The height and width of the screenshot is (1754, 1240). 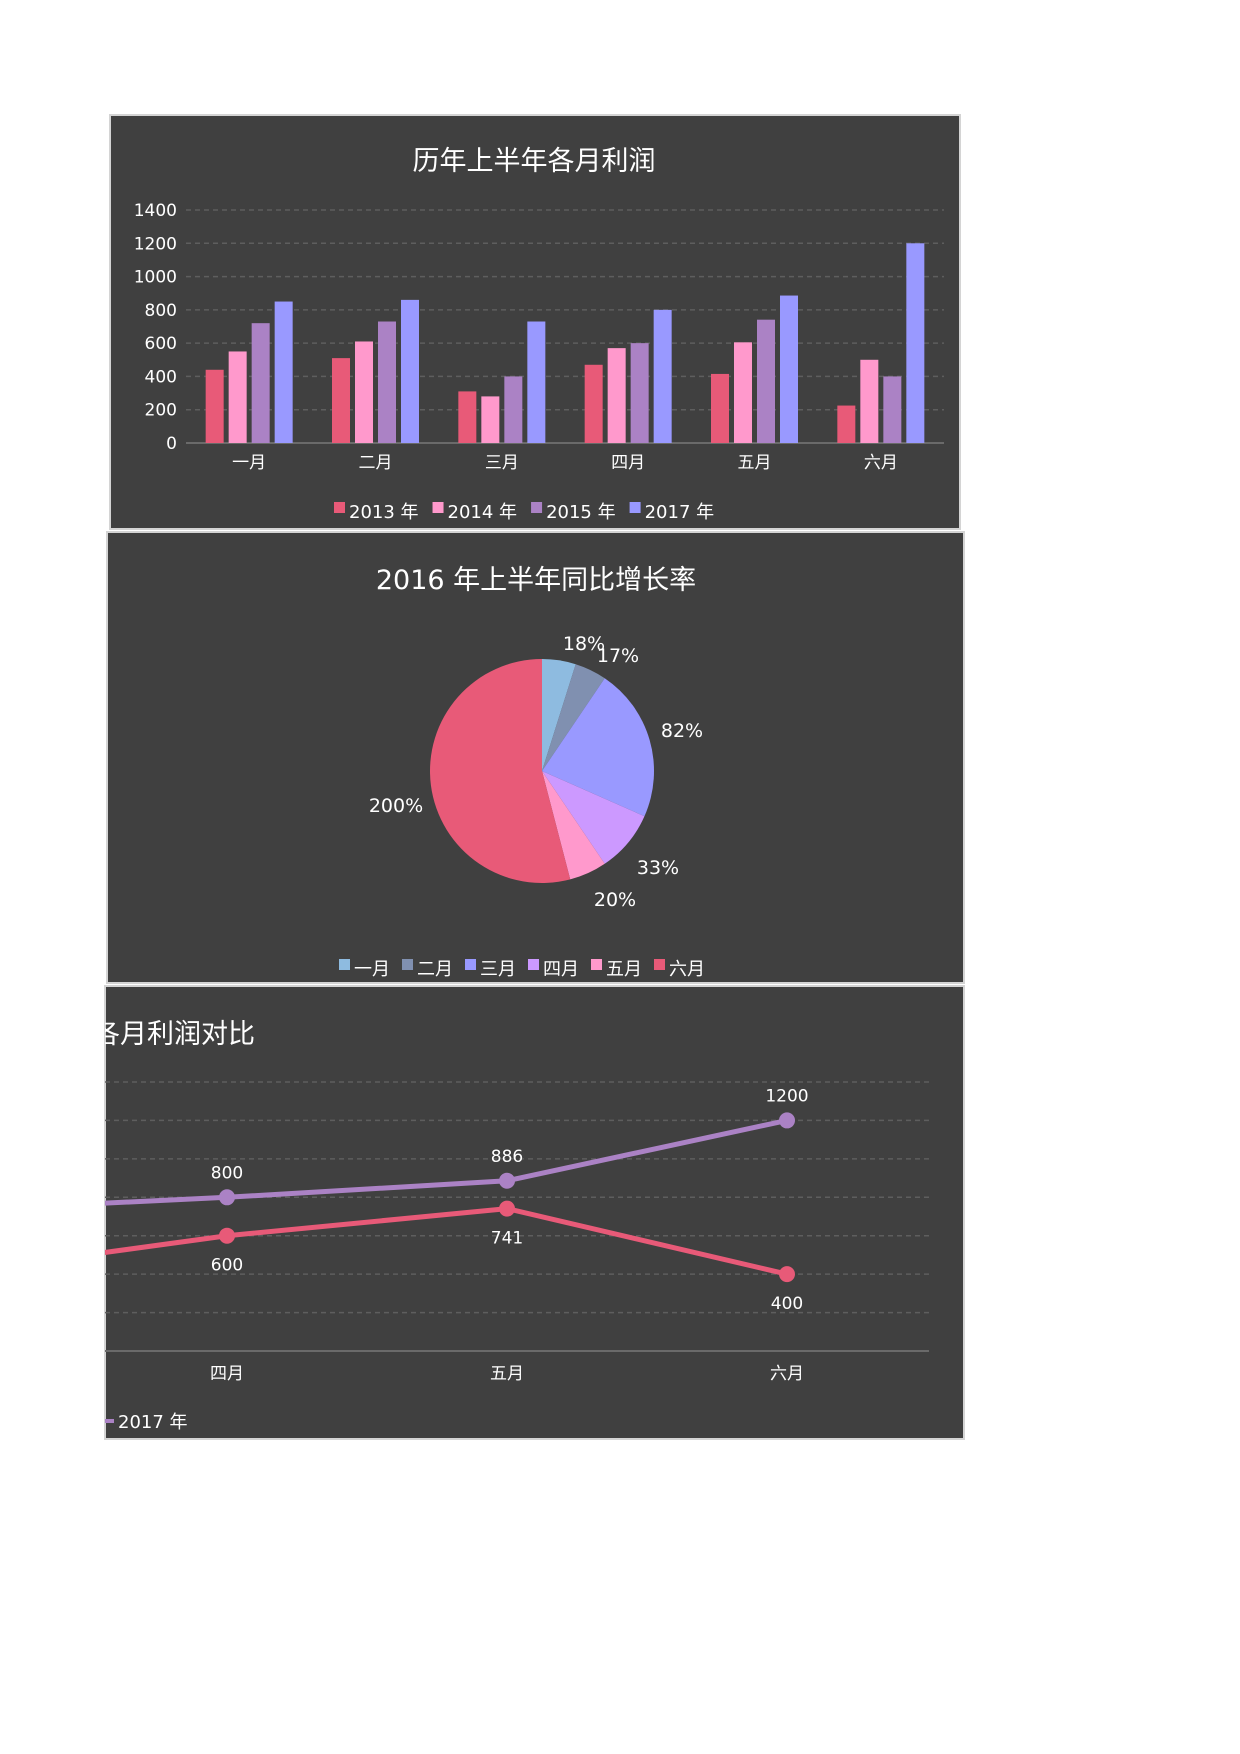 What do you see at coordinates (249, 463) in the screenshot?
I see `x-tick-label: 一月` at bounding box center [249, 463].